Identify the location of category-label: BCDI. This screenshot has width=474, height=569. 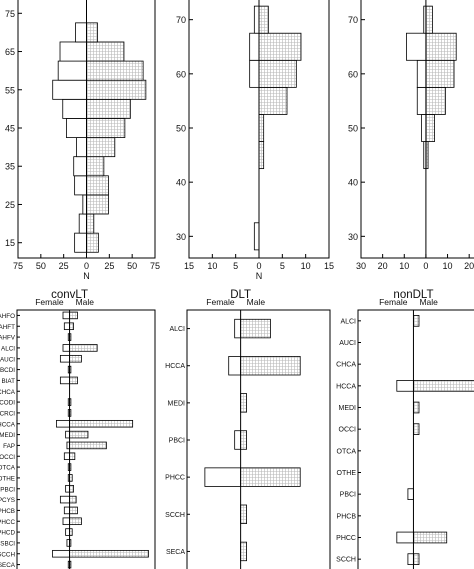
(7, 370).